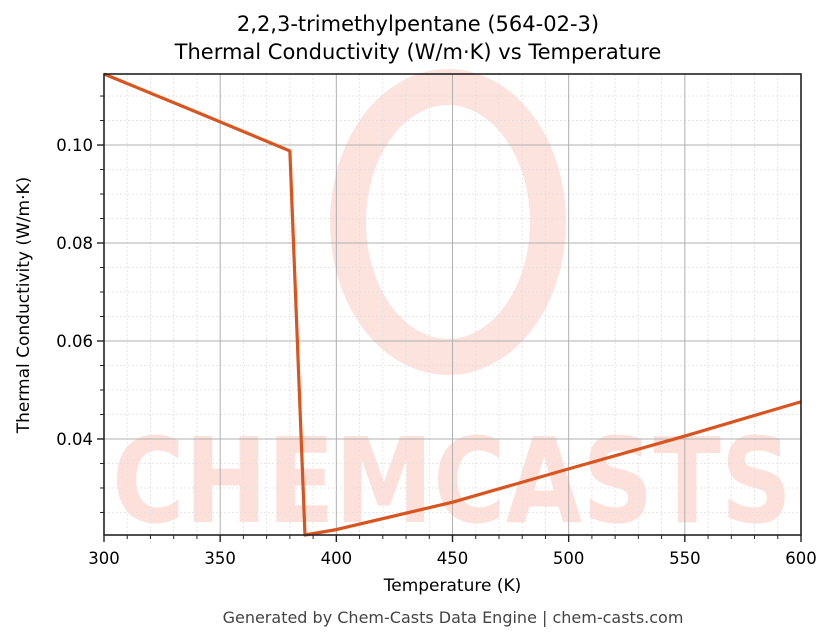 The width and height of the screenshot is (836, 644). I want to click on y-tick-label: 0.06, so click(74, 341).